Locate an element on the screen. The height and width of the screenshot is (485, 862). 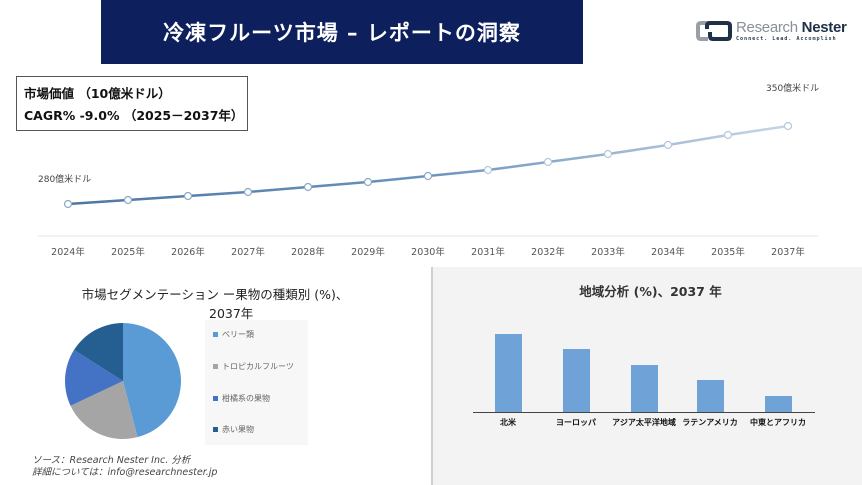
contact-text: 詳細については：info@researchnester.jp is located at coordinates (125, 472).